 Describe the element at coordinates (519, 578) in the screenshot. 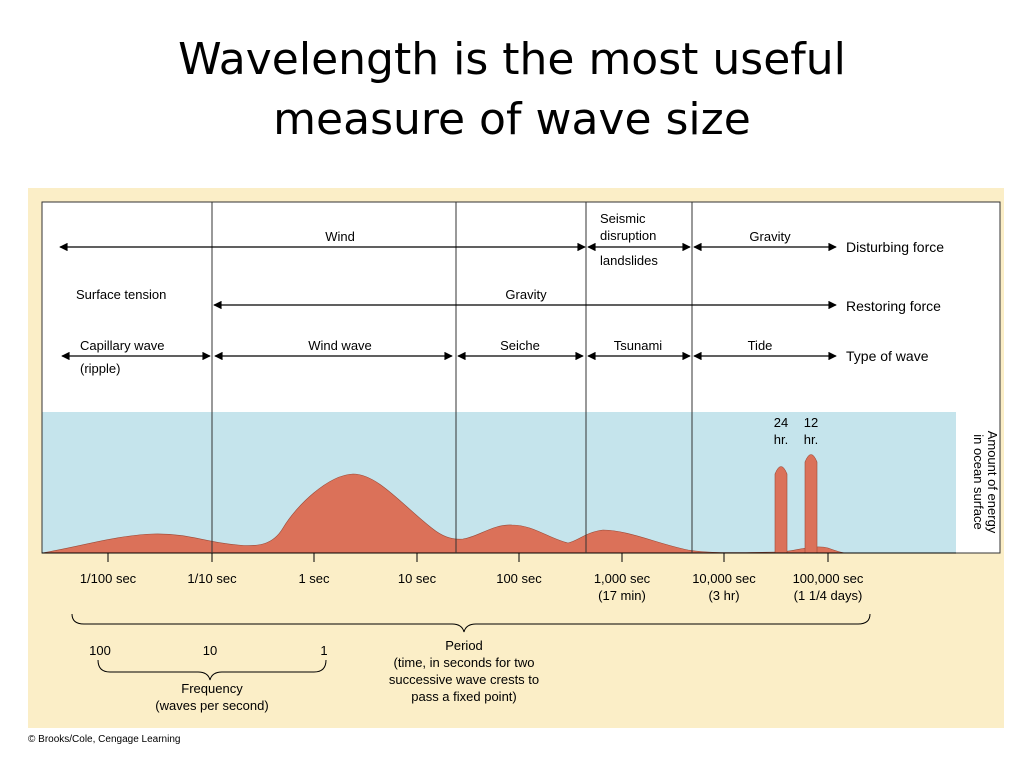

I see `period-tick-label: 100 sec` at that location.